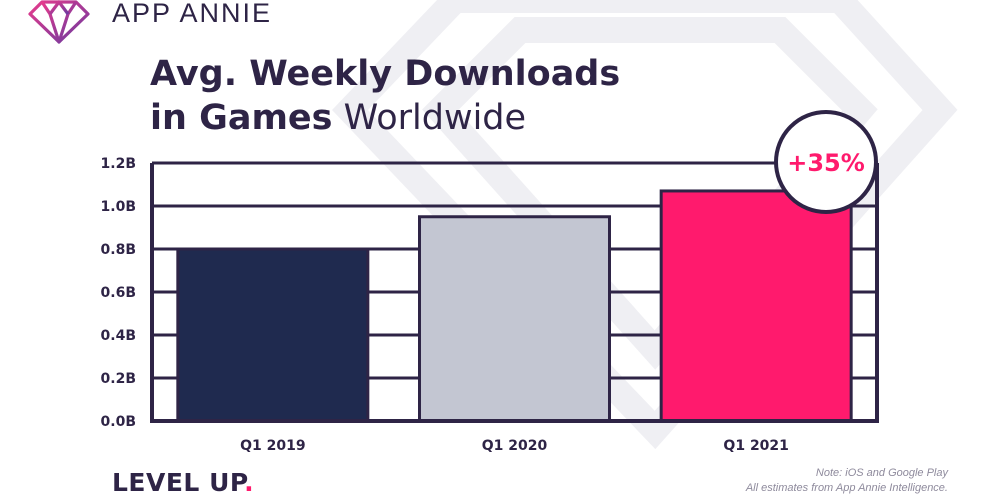  What do you see at coordinates (435, 118) in the screenshot?
I see `chart-title-light: Worldwide` at bounding box center [435, 118].